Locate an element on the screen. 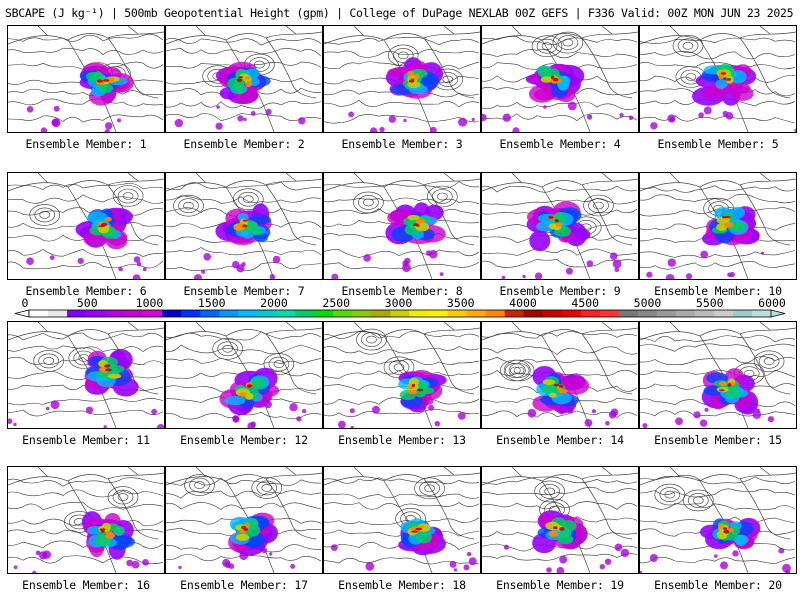 This screenshot has height=600, width=800. colorbar-tick-label: 3500 is located at coordinates (460, 303).